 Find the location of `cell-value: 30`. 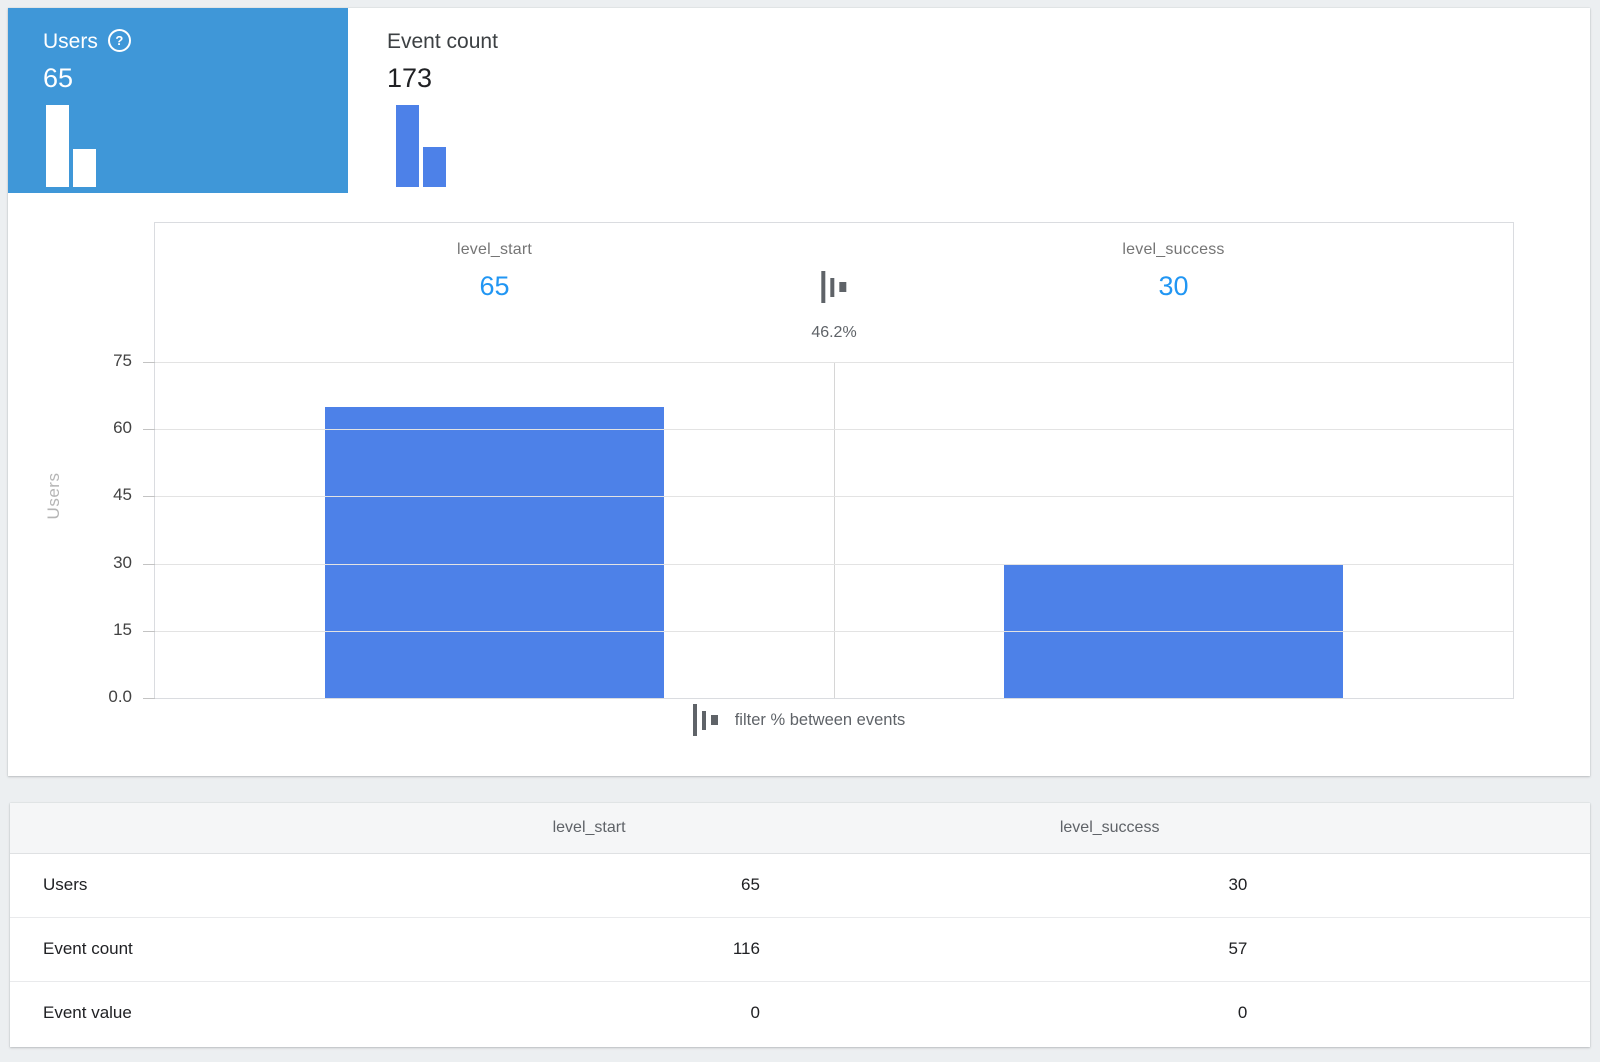

cell-value: 30 is located at coordinates (1238, 884).